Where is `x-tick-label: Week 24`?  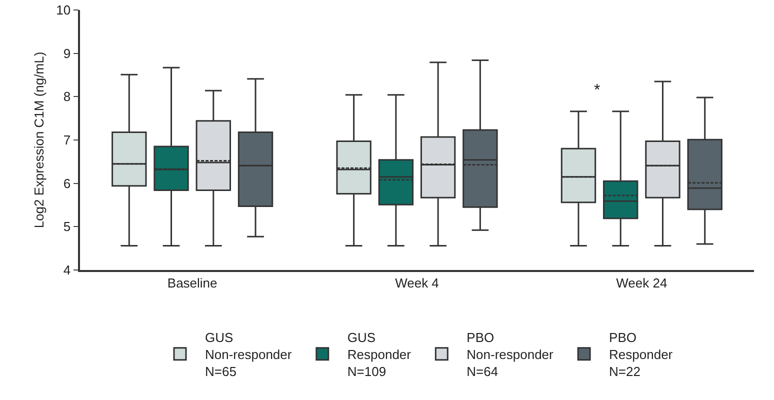 x-tick-label: Week 24 is located at coordinates (642, 282).